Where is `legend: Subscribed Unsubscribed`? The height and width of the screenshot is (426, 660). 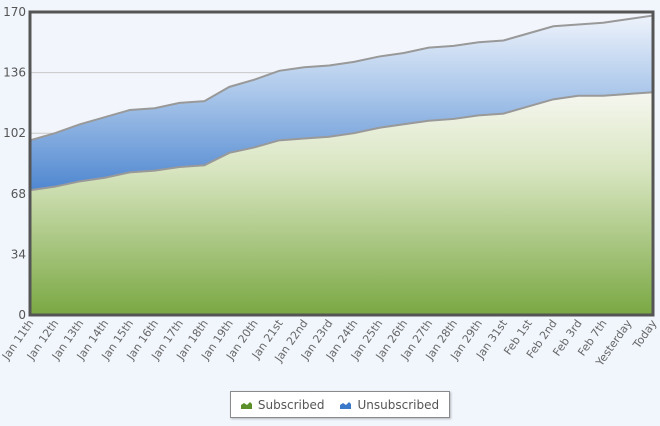
legend: Subscribed Unsubscribed is located at coordinates (340, 404).